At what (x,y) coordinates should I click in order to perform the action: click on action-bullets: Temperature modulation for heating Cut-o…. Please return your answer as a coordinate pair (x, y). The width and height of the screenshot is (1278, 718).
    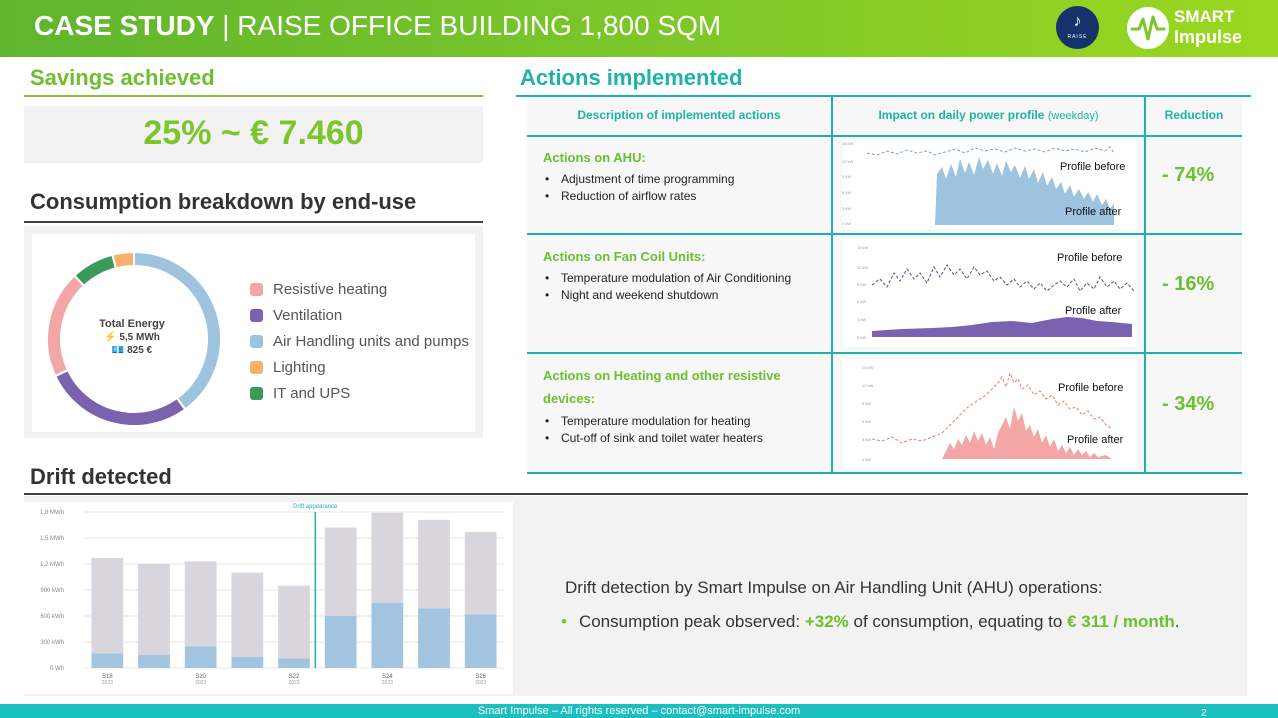
    Looking at the image, I should click on (653, 430).